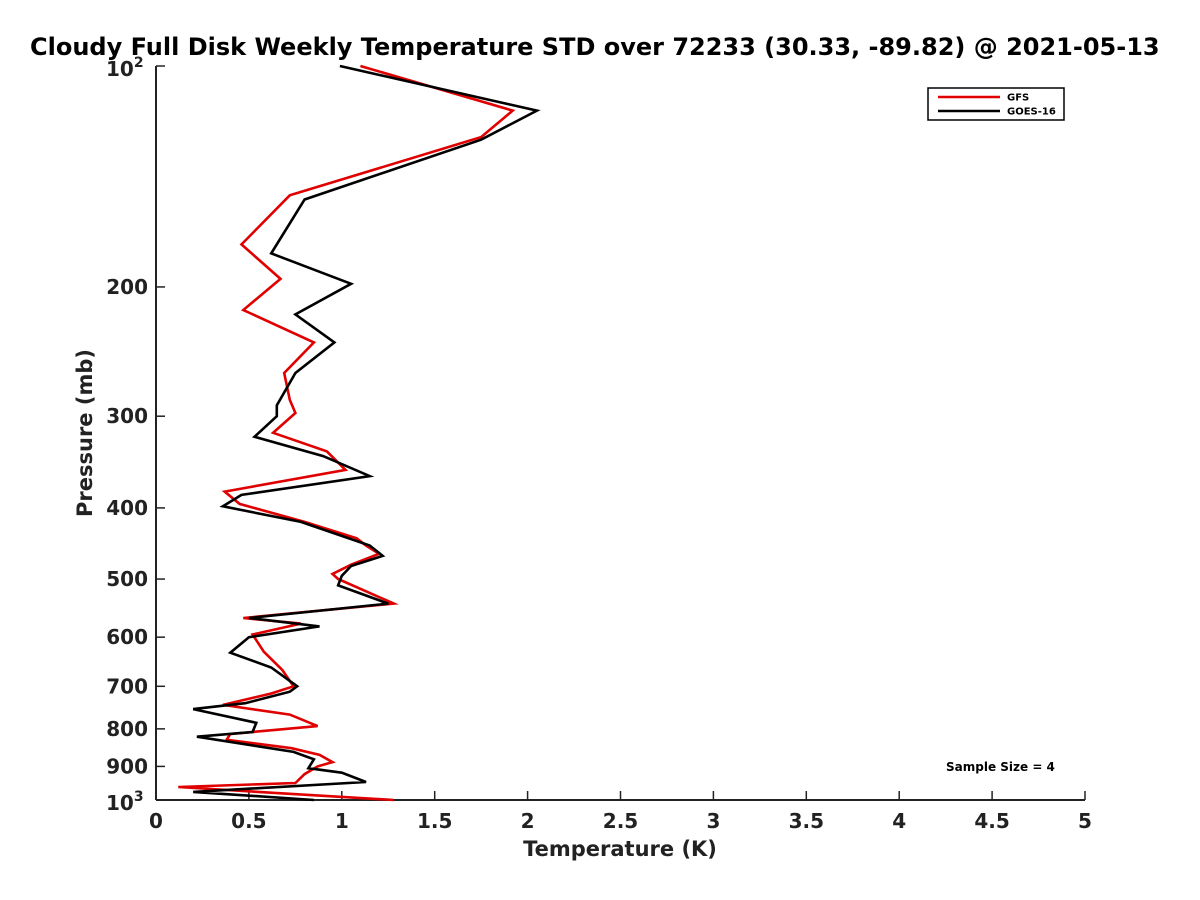  I want to click on y-tick-label: 800, so click(127, 729).